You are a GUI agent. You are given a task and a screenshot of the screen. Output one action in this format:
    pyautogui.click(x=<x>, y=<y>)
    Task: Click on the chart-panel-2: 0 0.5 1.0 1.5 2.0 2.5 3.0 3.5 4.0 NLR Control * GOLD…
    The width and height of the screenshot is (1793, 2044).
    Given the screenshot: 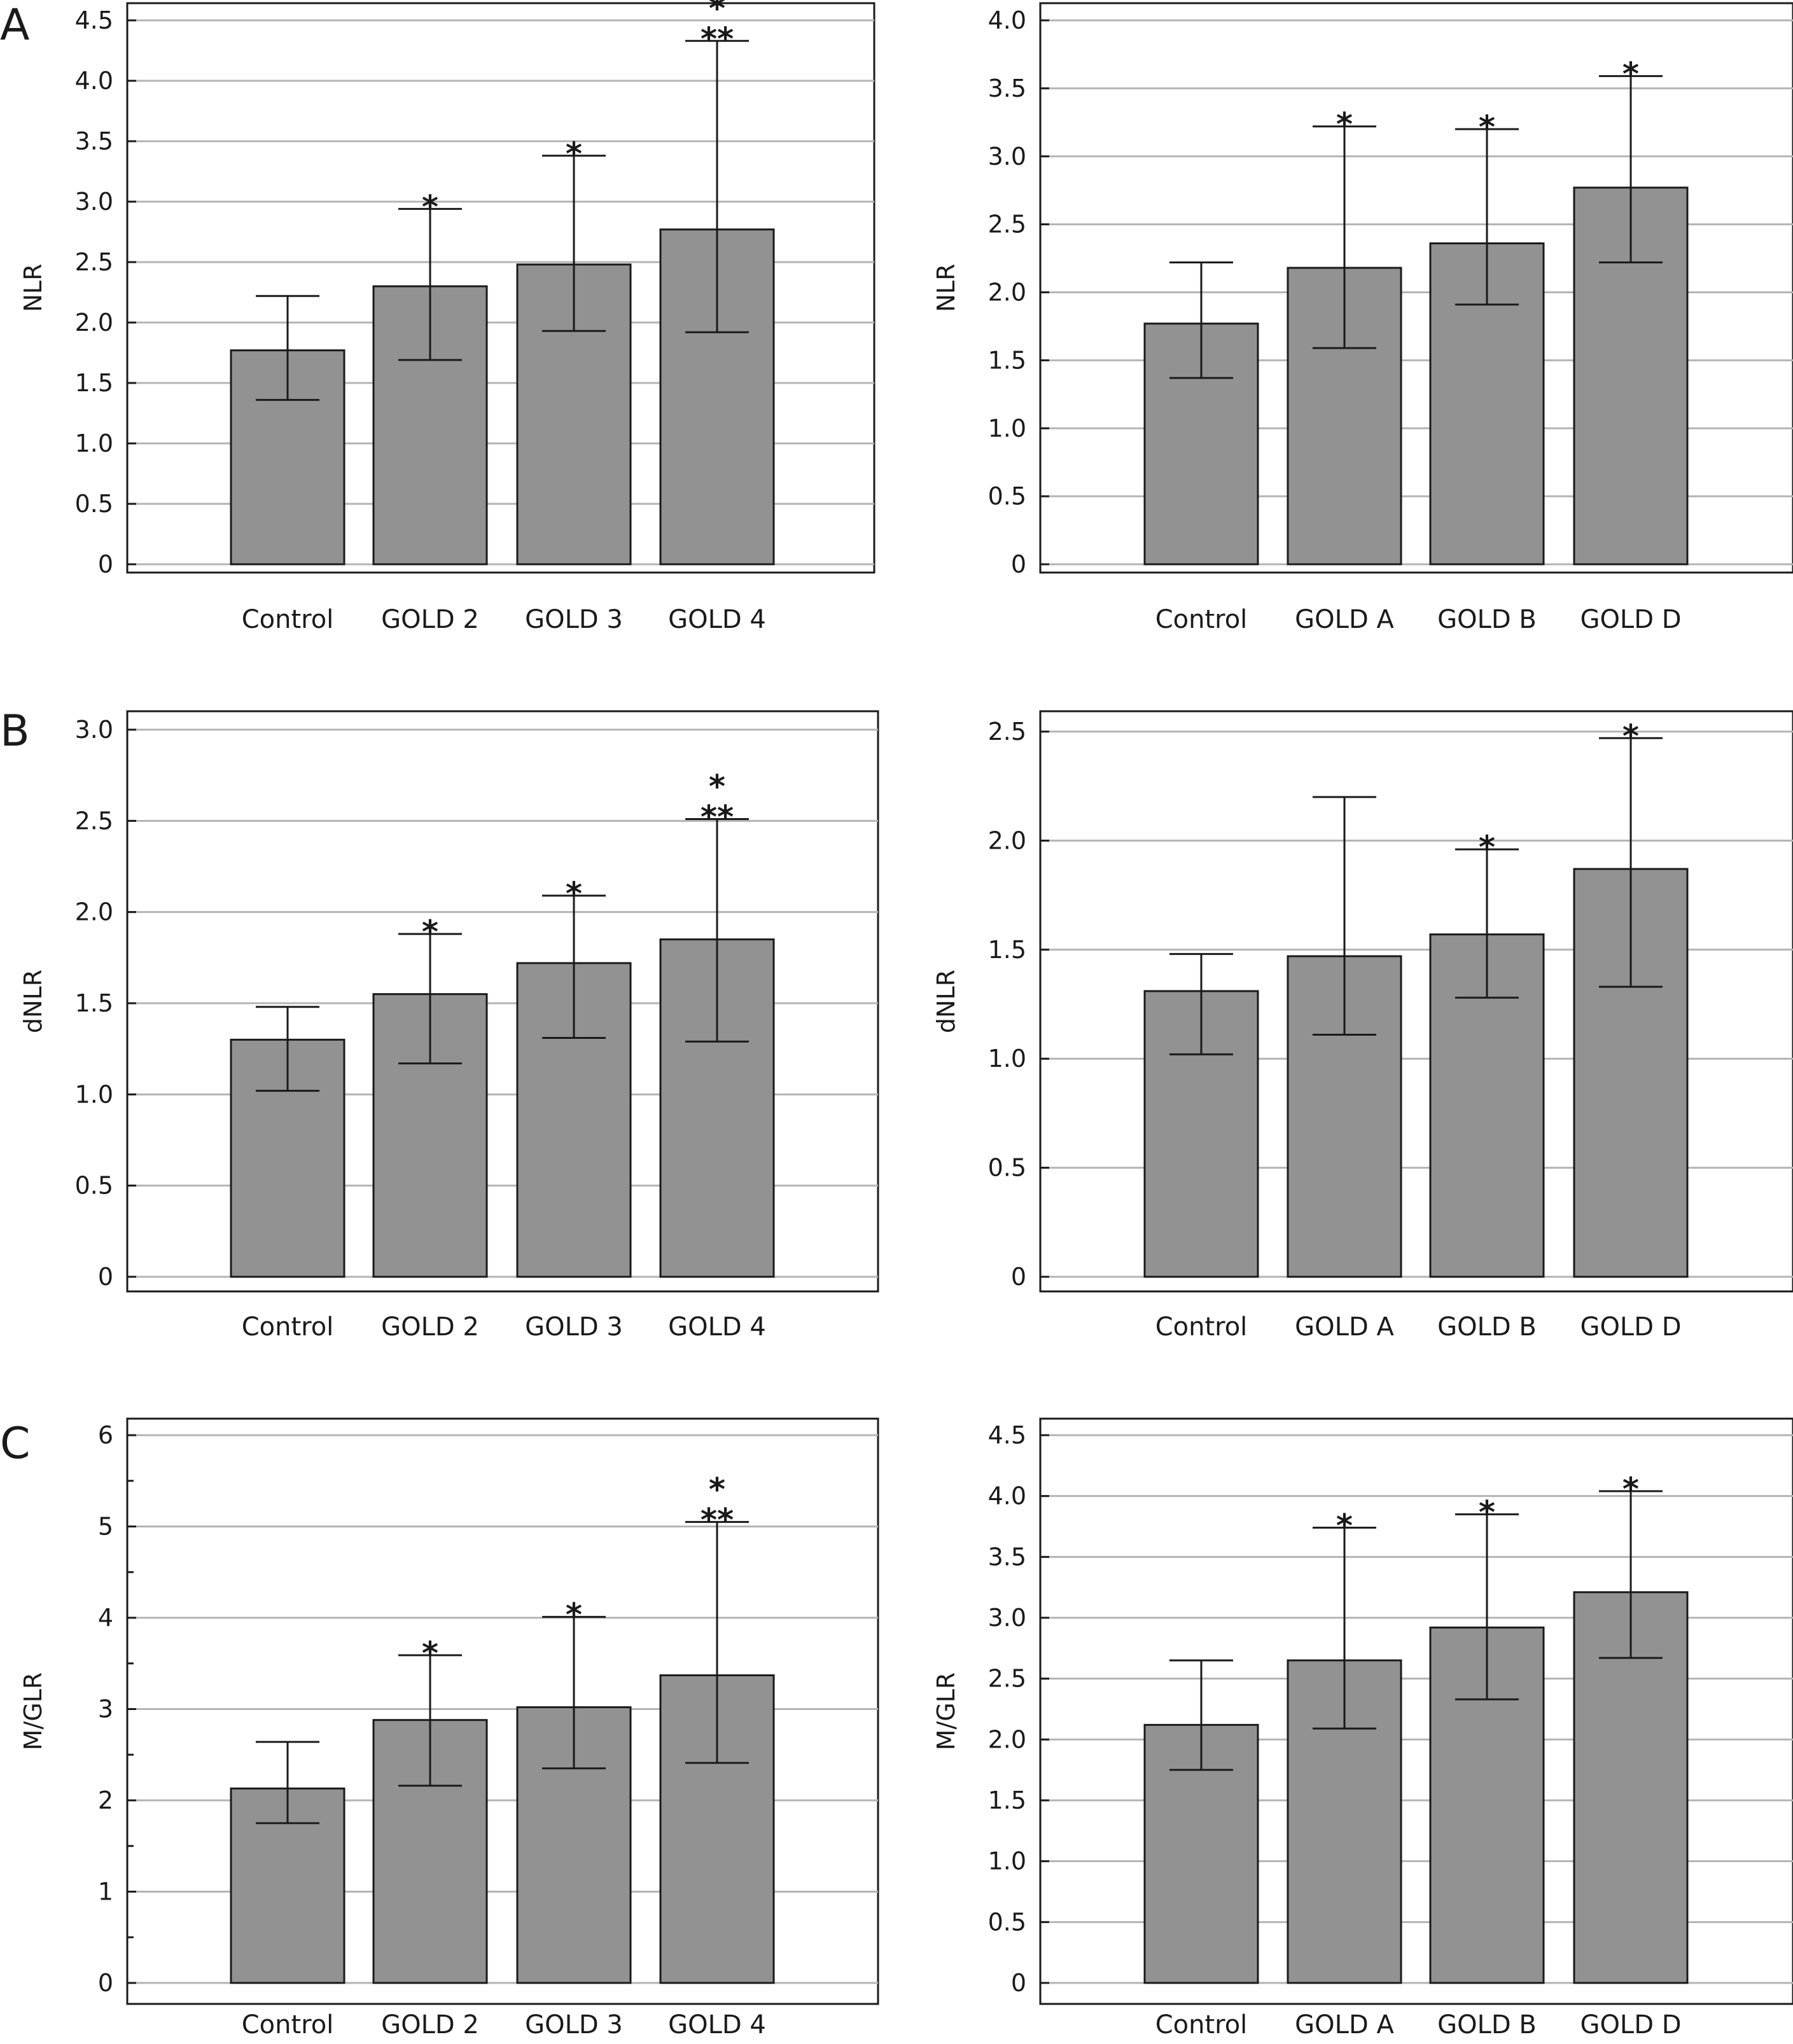 What is the action you would take?
    pyautogui.click(x=1362, y=318)
    